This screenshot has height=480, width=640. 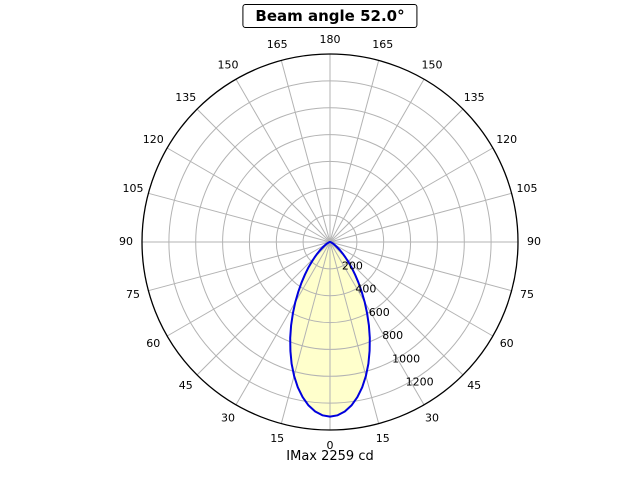 I want to click on radial-tick-label: 600, so click(x=379, y=312).